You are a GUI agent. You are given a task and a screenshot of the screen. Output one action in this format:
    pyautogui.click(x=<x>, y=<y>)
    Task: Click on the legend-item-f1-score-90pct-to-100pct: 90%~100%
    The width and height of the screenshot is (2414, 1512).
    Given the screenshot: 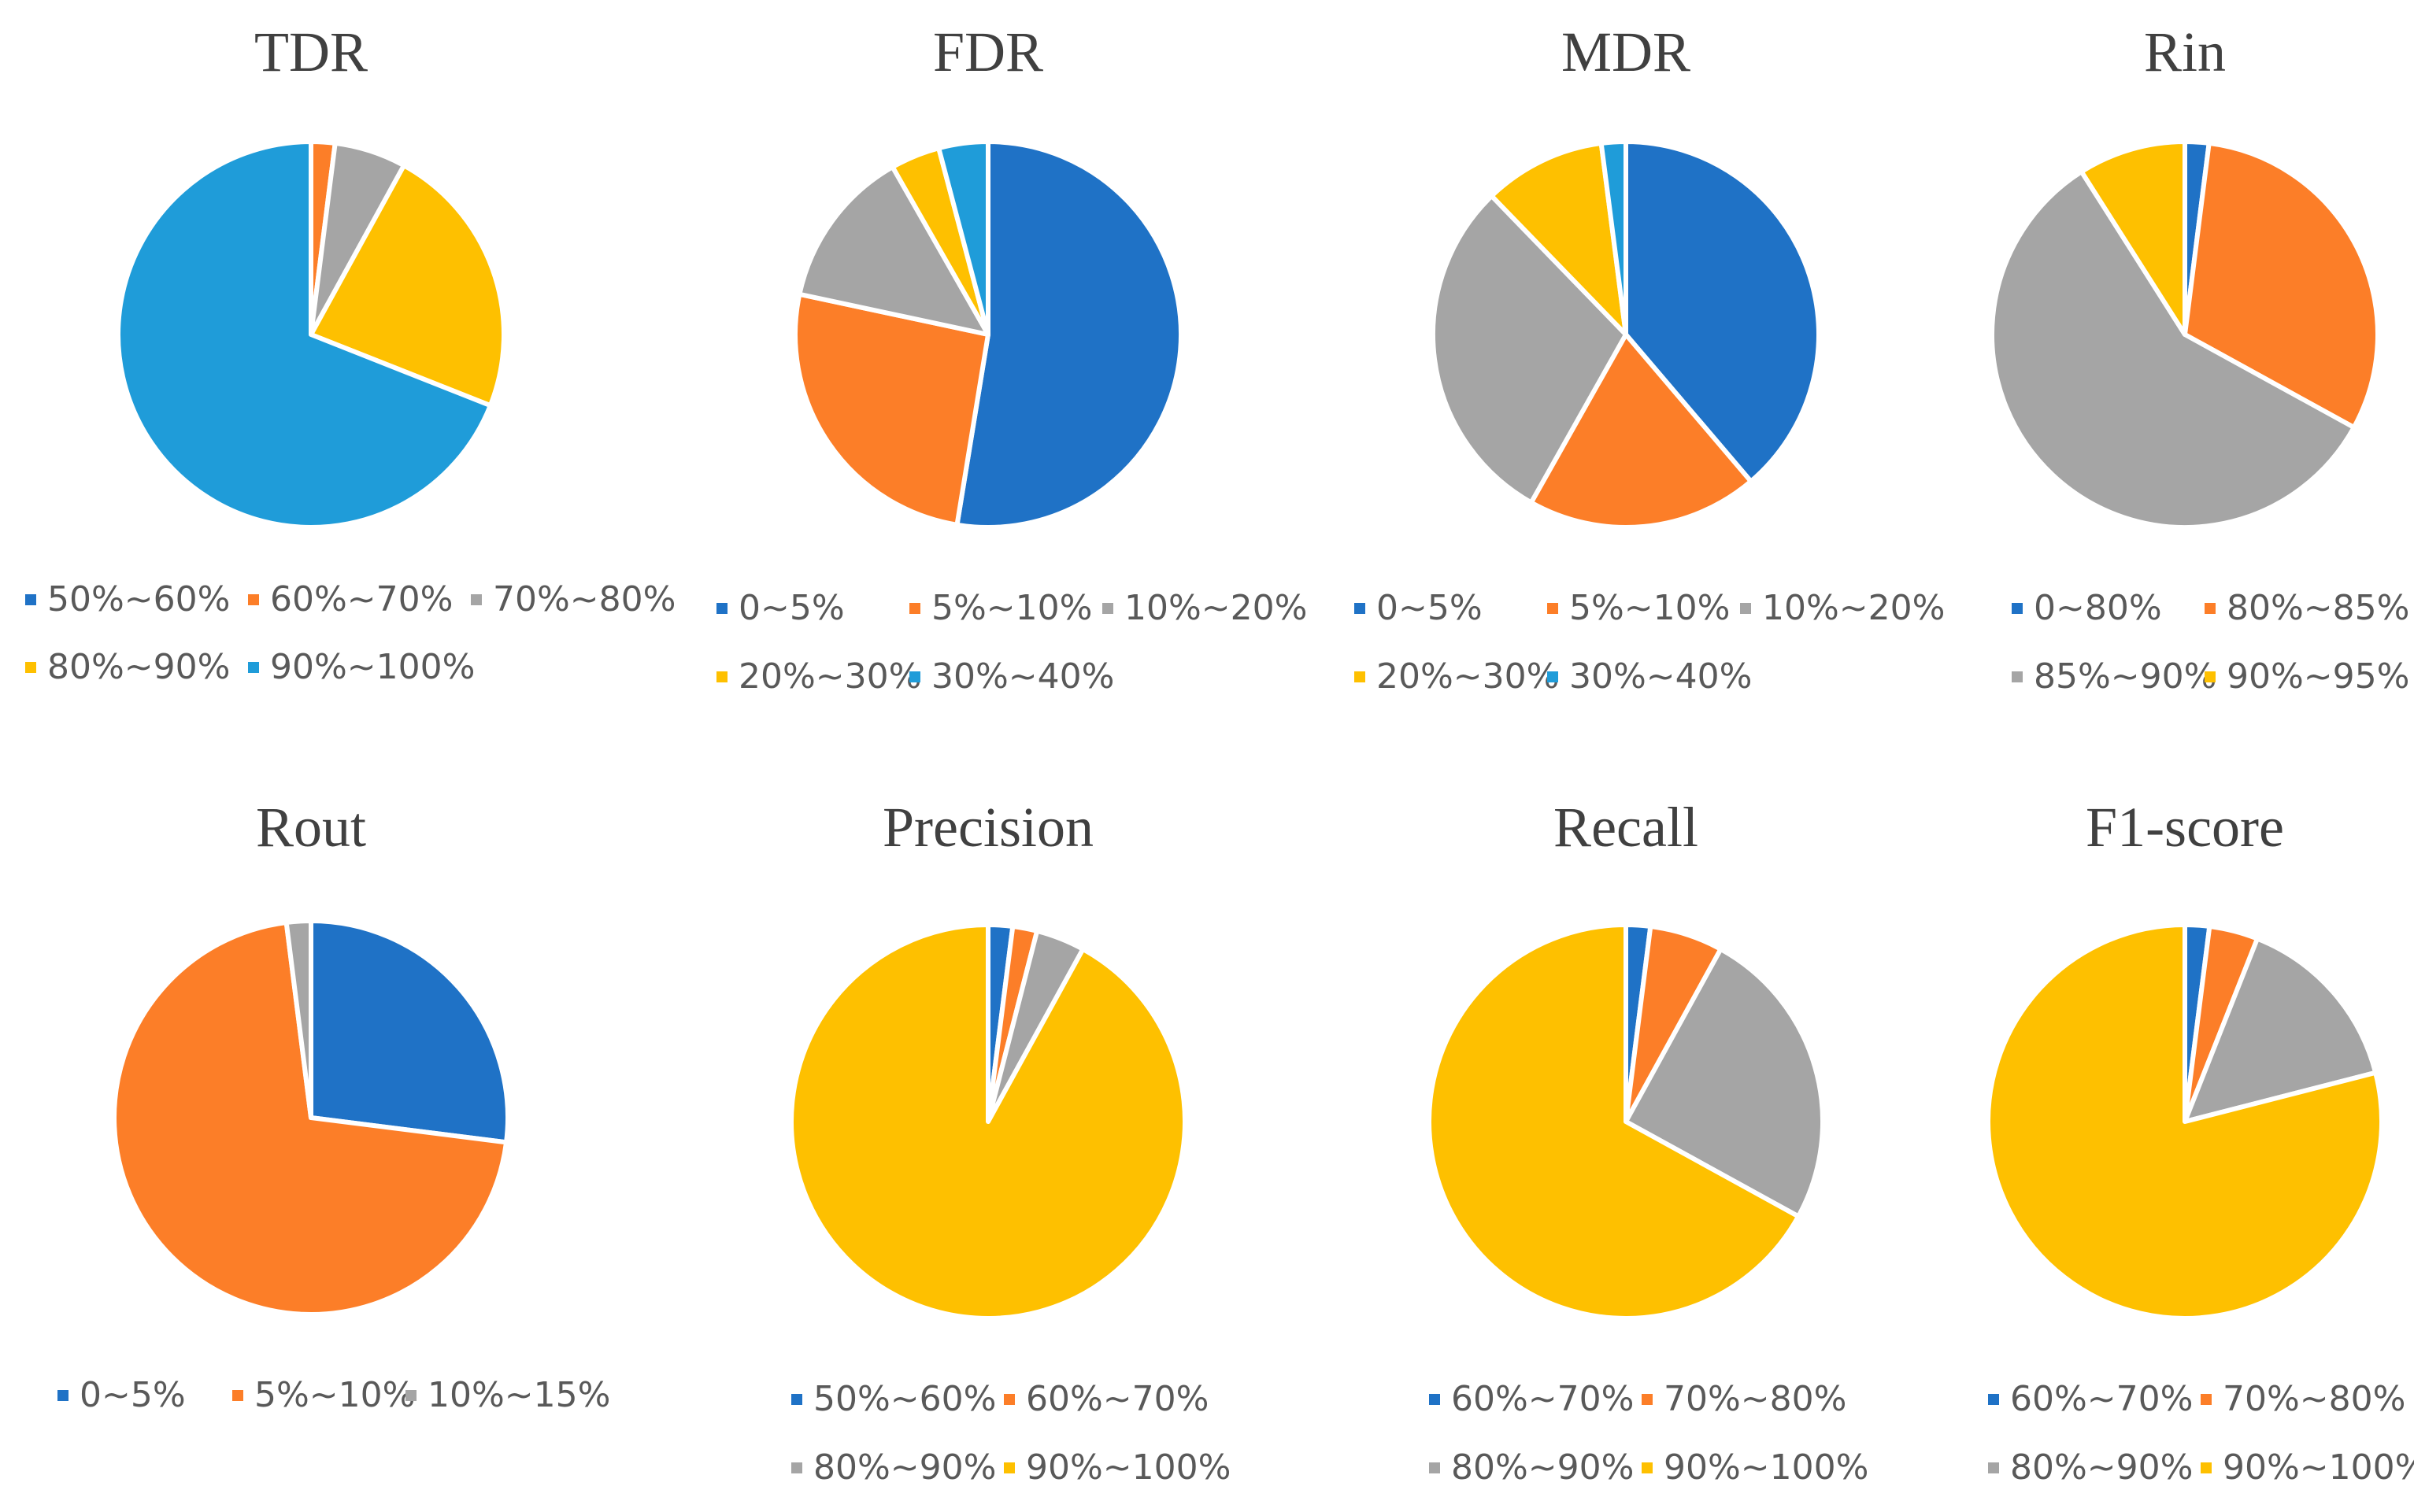 What is the action you would take?
    pyautogui.click(x=2307, y=1468)
    